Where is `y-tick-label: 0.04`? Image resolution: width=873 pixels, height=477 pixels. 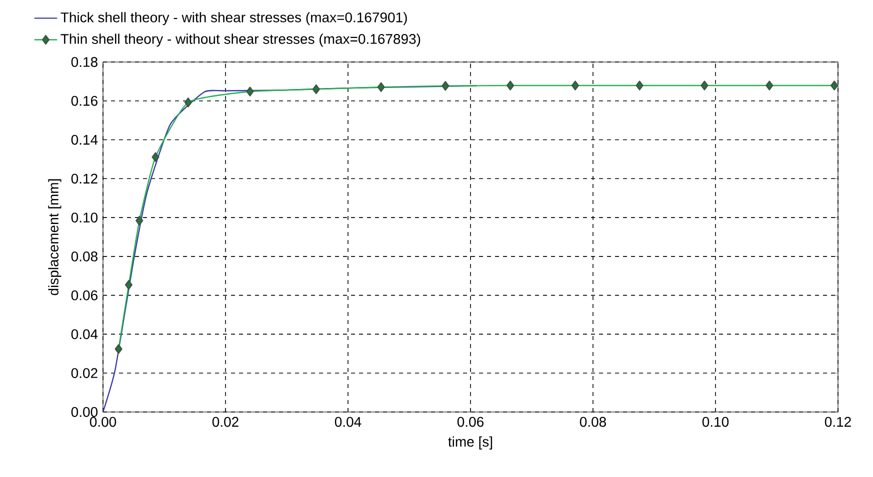
y-tick-label: 0.04 is located at coordinates (84, 334).